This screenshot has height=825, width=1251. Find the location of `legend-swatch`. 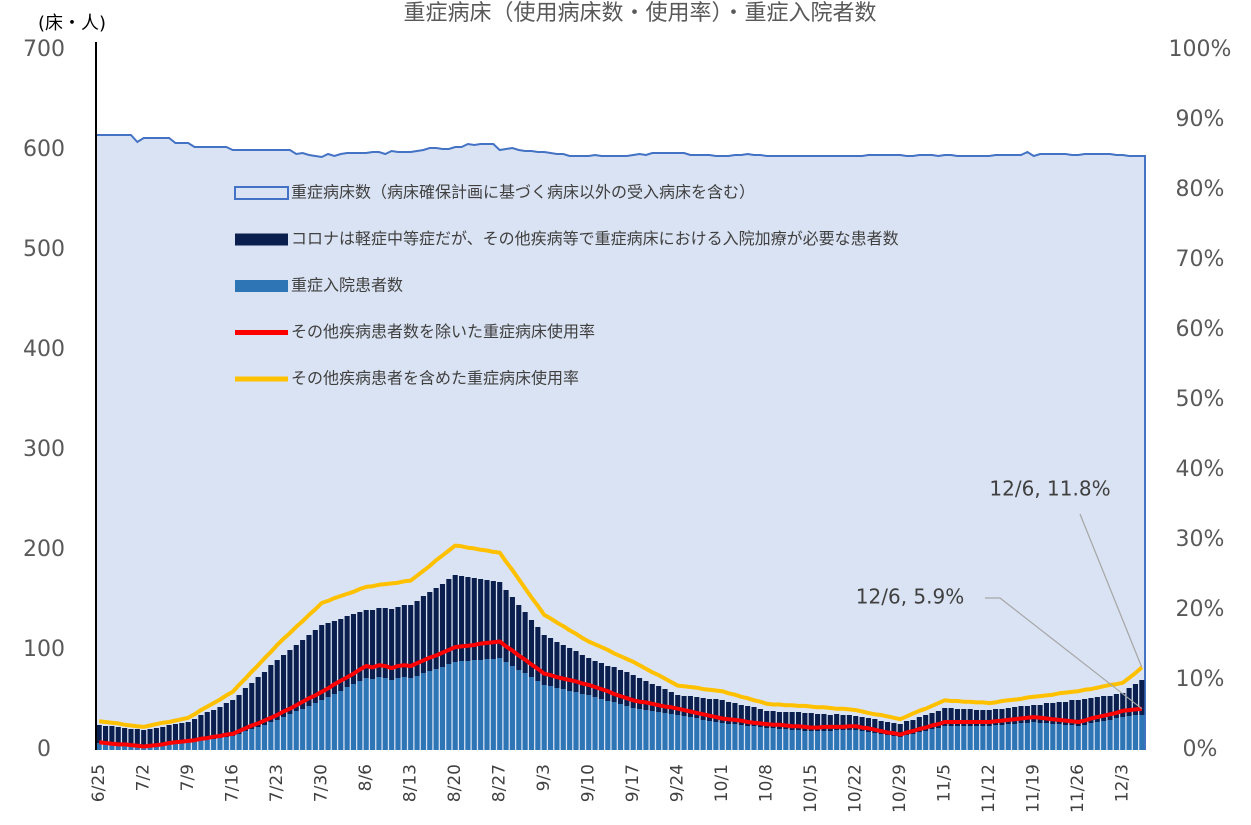

legend-swatch is located at coordinates (261, 239).